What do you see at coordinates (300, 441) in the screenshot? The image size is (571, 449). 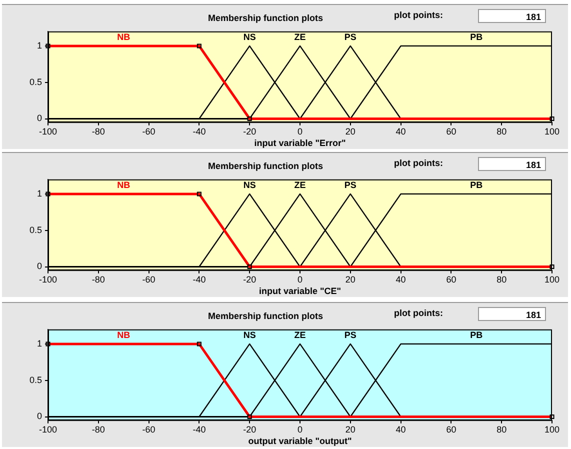 I see `x-axis-title: output variable "output"` at bounding box center [300, 441].